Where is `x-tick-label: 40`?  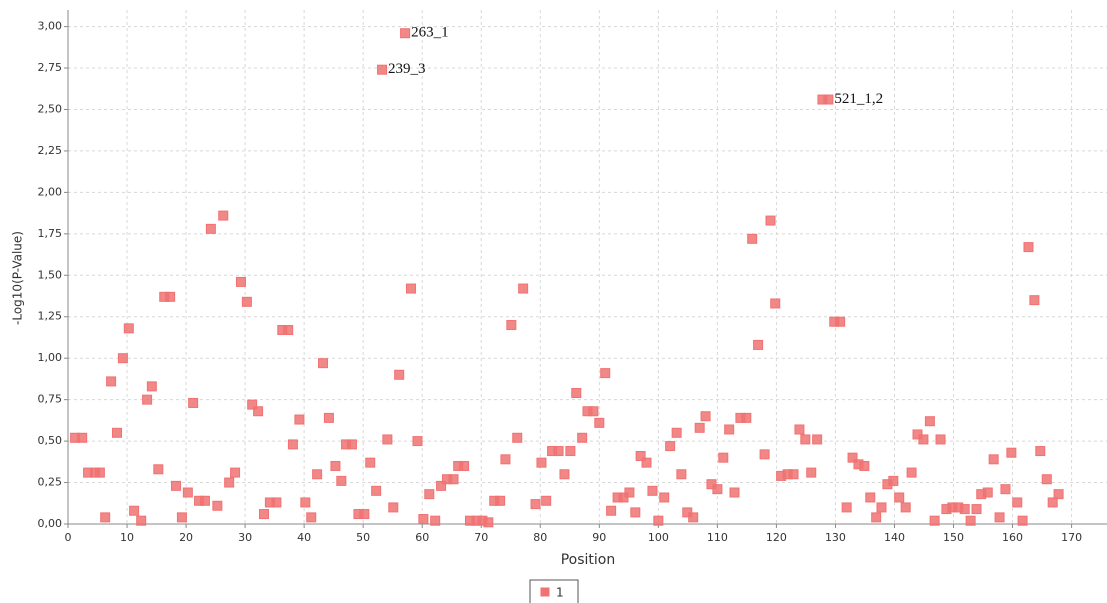 x-tick-label: 40 is located at coordinates (304, 537).